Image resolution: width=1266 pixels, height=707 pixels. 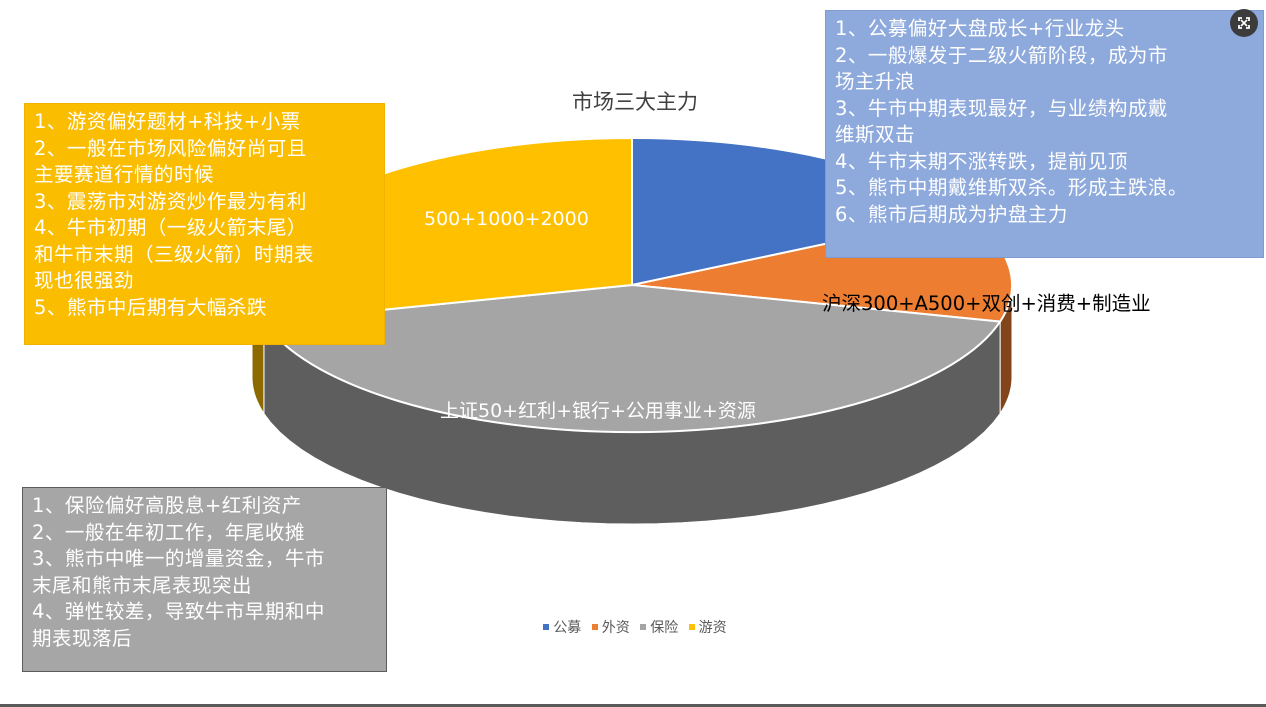 What do you see at coordinates (84, 280) in the screenshot?
I see `note-line: 现也很强劲` at bounding box center [84, 280].